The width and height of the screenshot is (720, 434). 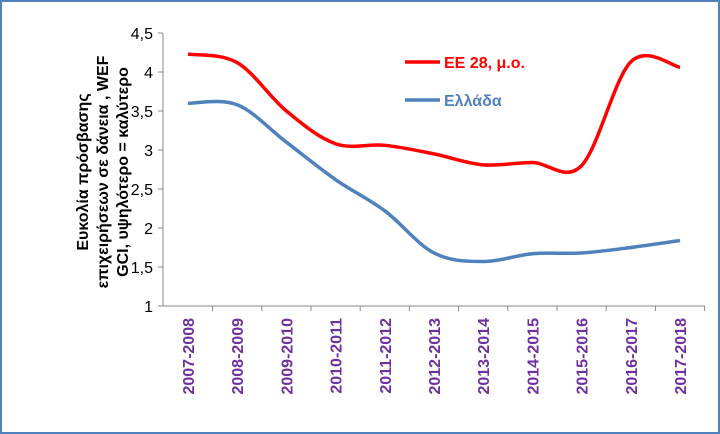 I want to click on y-tick-label: 3, so click(x=148, y=151).